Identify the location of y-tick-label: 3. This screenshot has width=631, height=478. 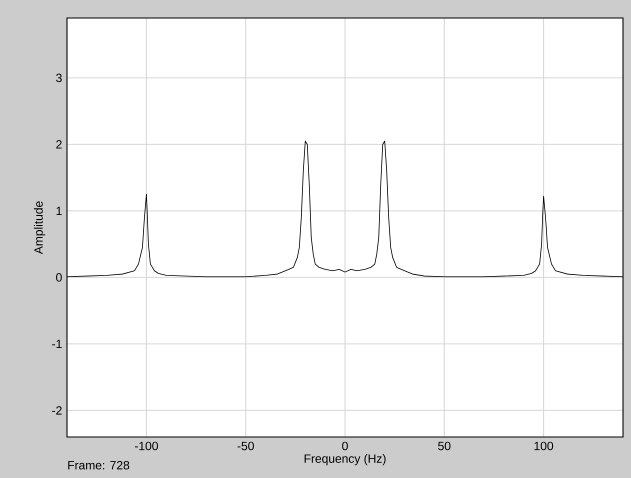
(59, 78).